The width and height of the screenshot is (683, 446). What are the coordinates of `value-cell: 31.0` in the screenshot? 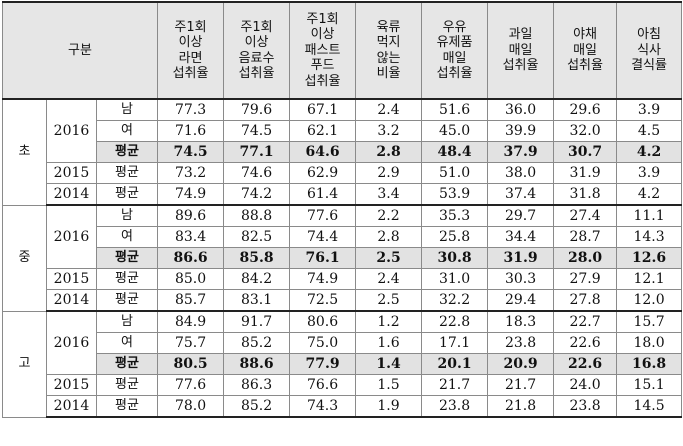 It's located at (455, 279).